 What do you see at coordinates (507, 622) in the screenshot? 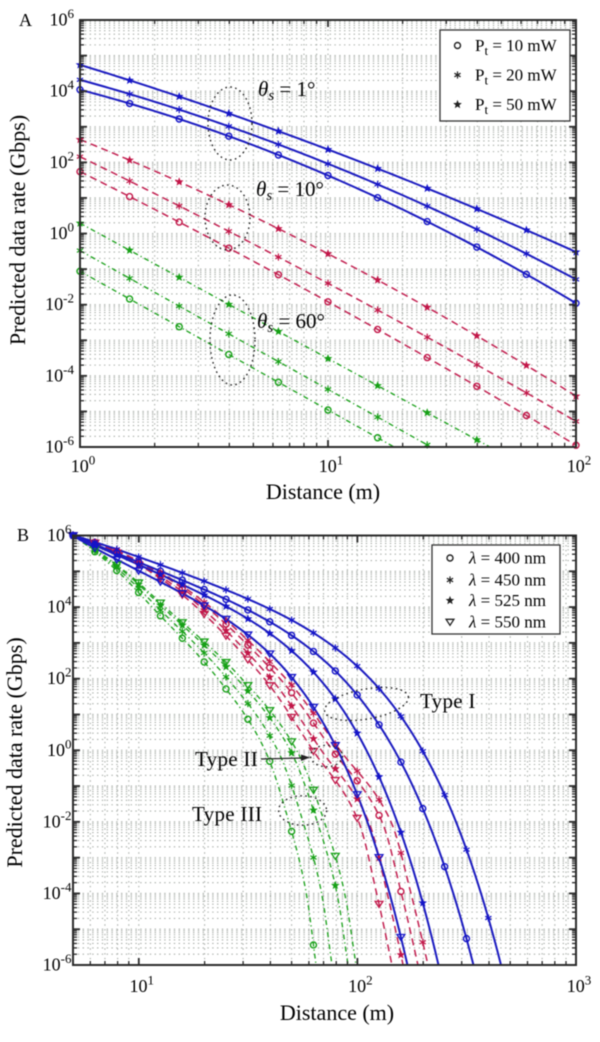
I see `svg-text: λ = 550 nm` at bounding box center [507, 622].